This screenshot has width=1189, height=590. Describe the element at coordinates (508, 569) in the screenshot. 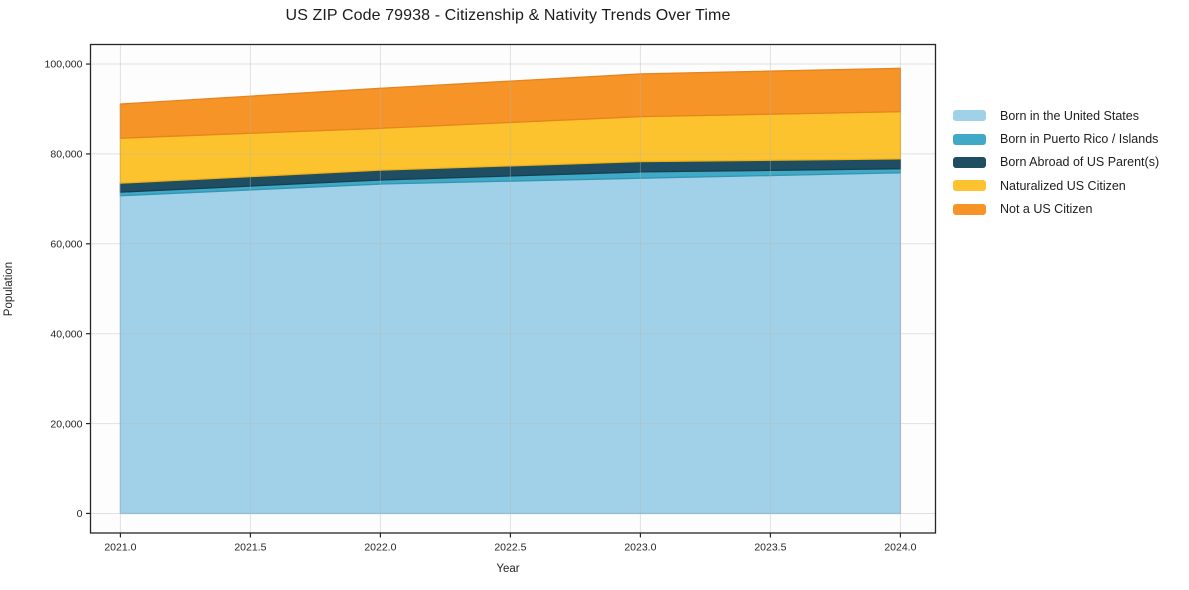

I see `x-axis-label: Year` at that location.